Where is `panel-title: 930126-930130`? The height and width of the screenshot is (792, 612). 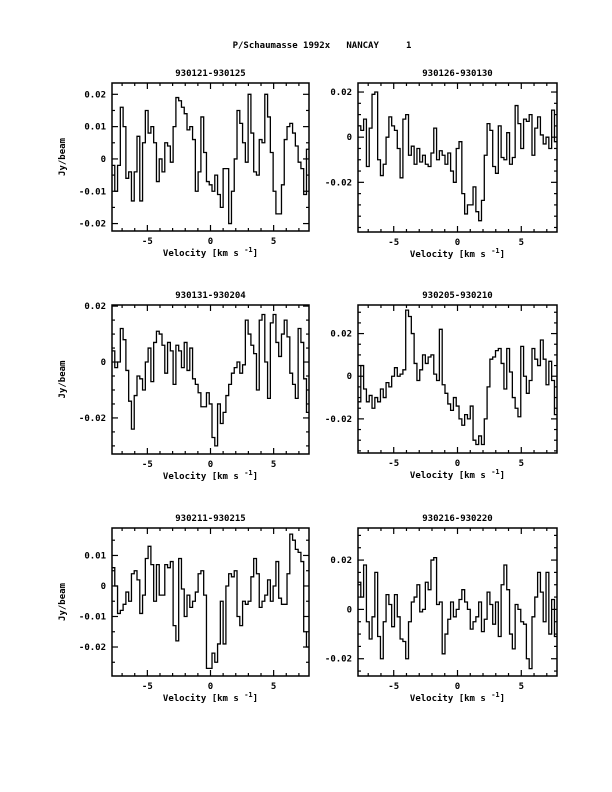 panel-title: 930126-930130 is located at coordinates (457, 74).